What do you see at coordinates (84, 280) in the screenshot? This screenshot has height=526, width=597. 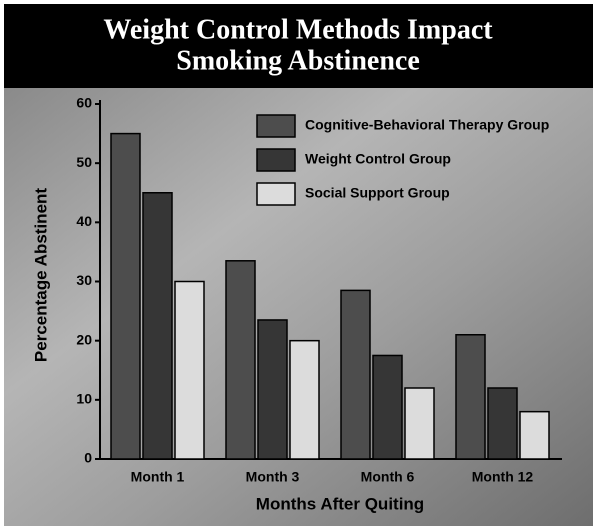 I see `y-tick-label: 30` at bounding box center [84, 280].